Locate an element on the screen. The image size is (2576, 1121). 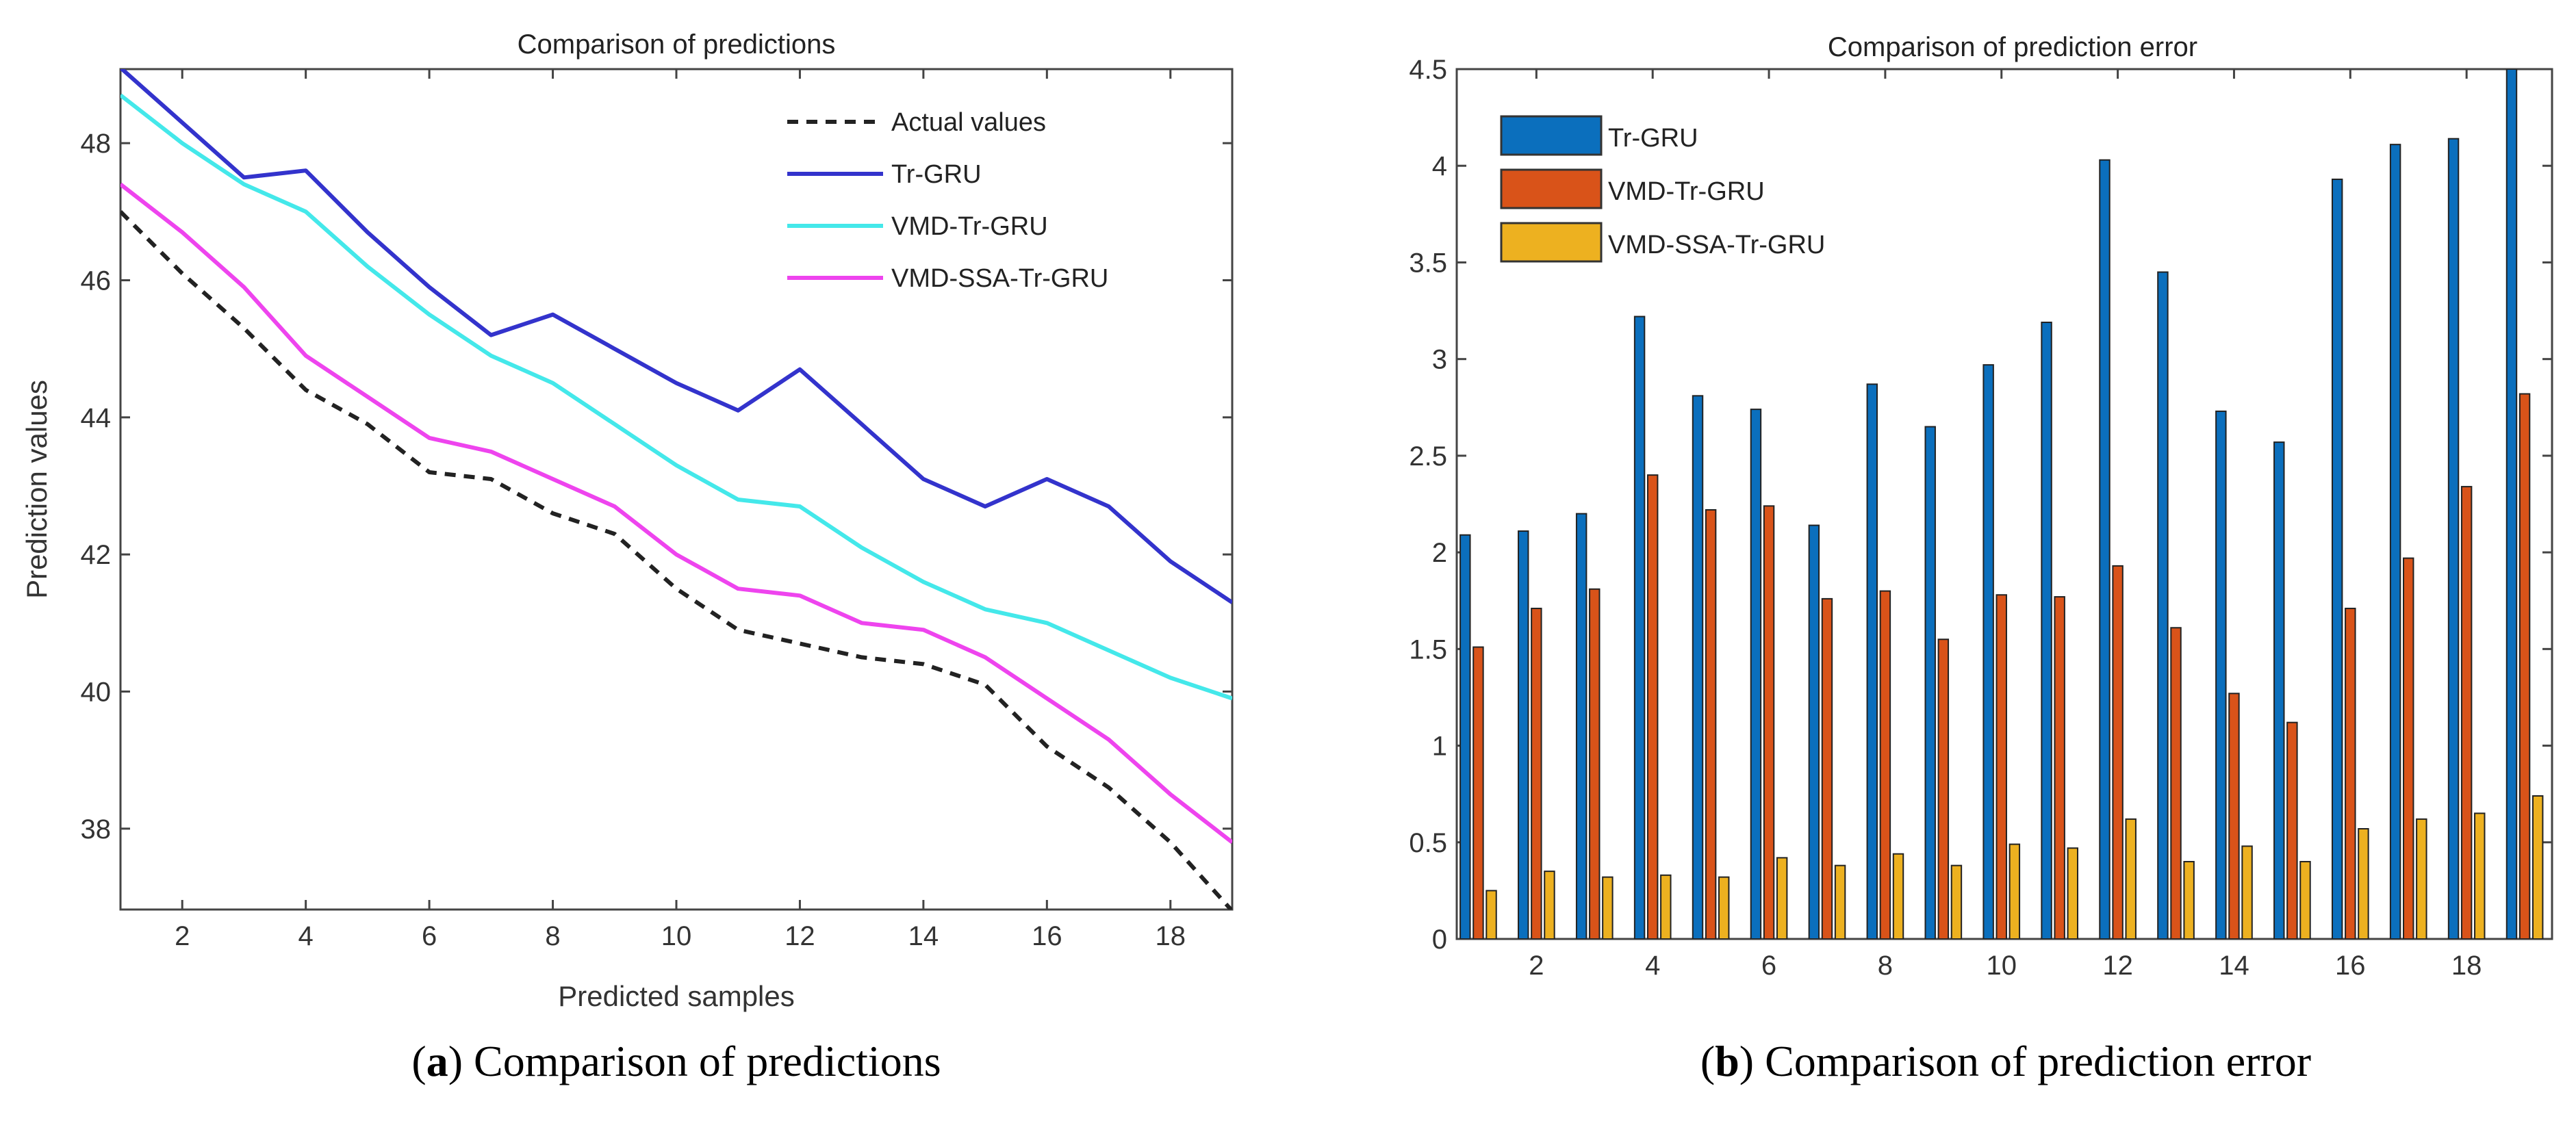
y-tick-label: 46 is located at coordinates (97, 281).